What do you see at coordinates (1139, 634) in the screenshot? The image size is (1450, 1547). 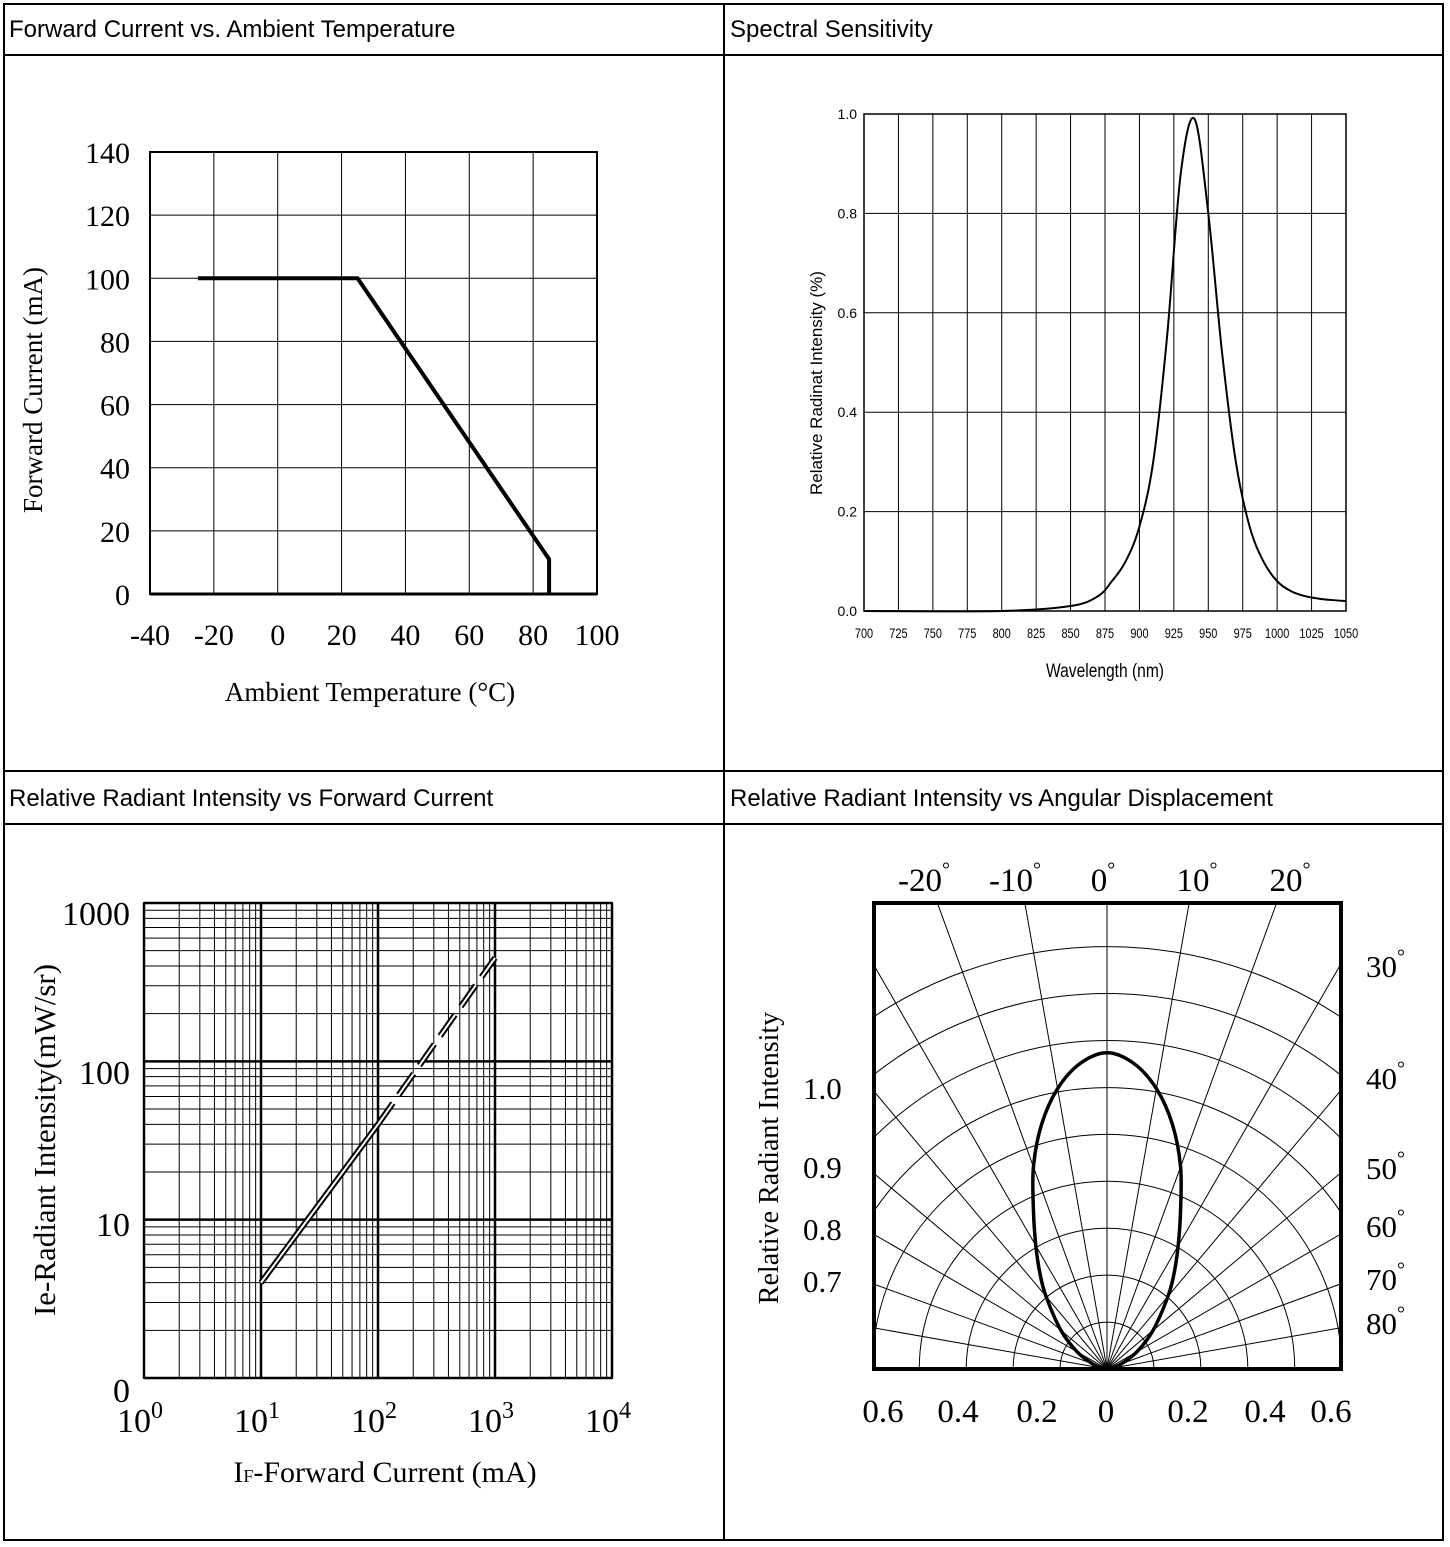 I see `x-tick-label: 900` at bounding box center [1139, 634].